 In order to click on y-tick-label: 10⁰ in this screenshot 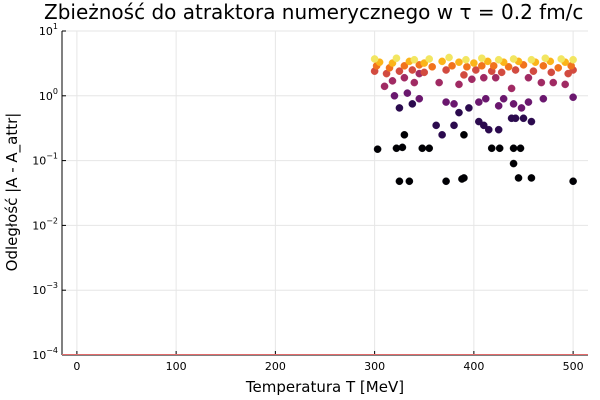, I will do `click(48, 95)`.